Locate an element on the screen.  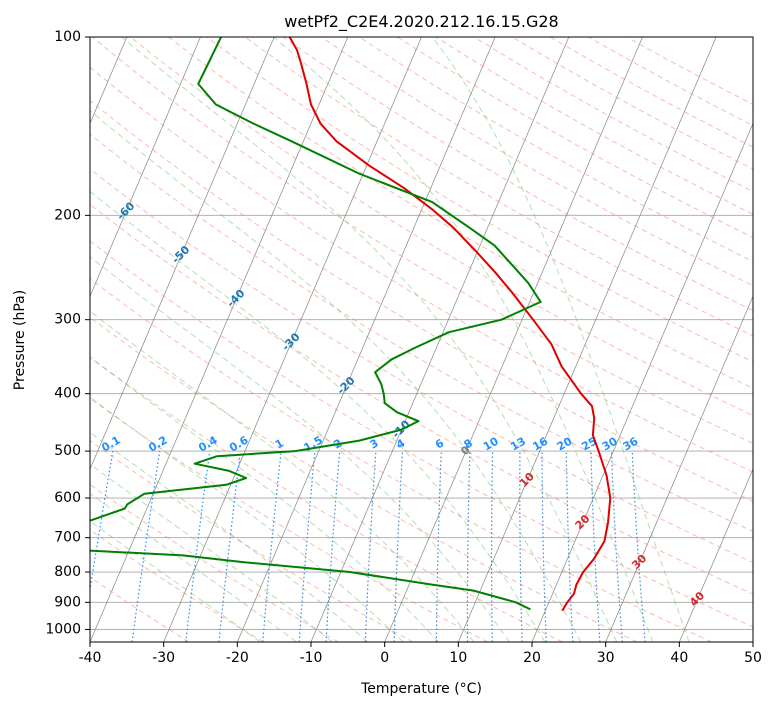
isotherm-label: 30 is located at coordinates (639, 562).